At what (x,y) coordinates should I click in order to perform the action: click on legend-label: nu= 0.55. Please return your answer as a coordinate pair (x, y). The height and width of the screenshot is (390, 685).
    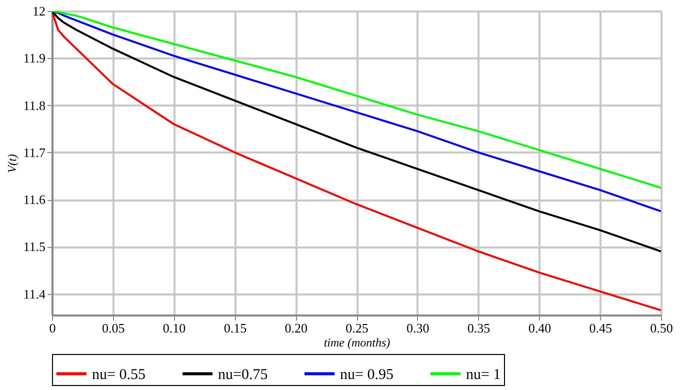
    Looking at the image, I should click on (119, 374).